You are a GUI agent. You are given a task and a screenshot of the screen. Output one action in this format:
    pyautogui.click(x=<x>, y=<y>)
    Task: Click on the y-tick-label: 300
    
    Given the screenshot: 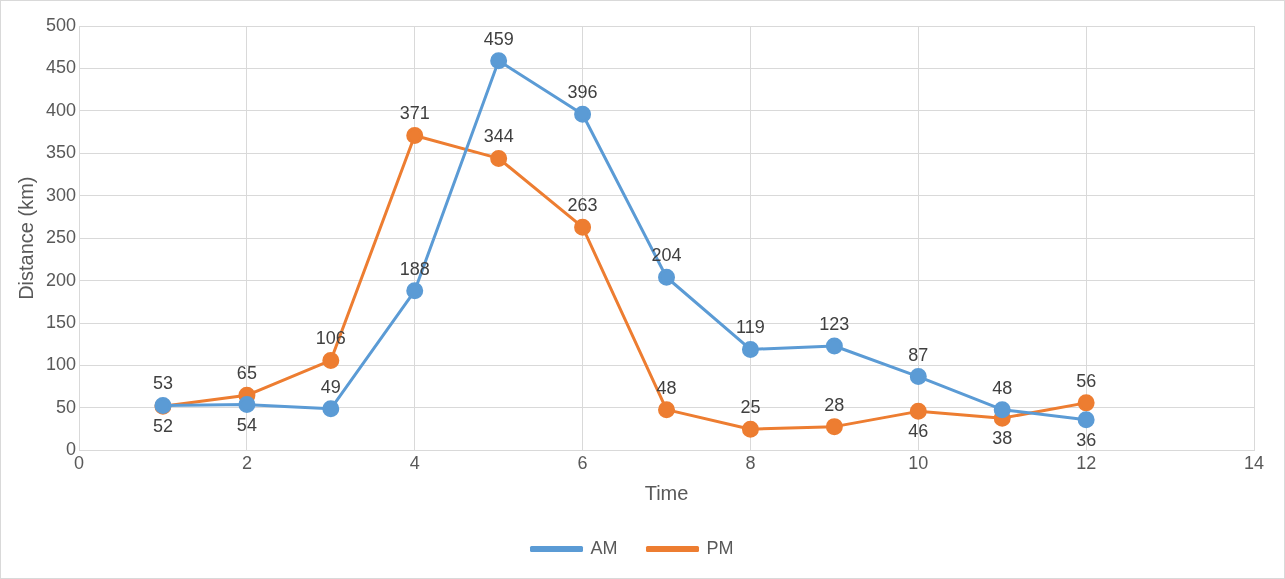 What is the action you would take?
    pyautogui.click(x=61, y=194)
    